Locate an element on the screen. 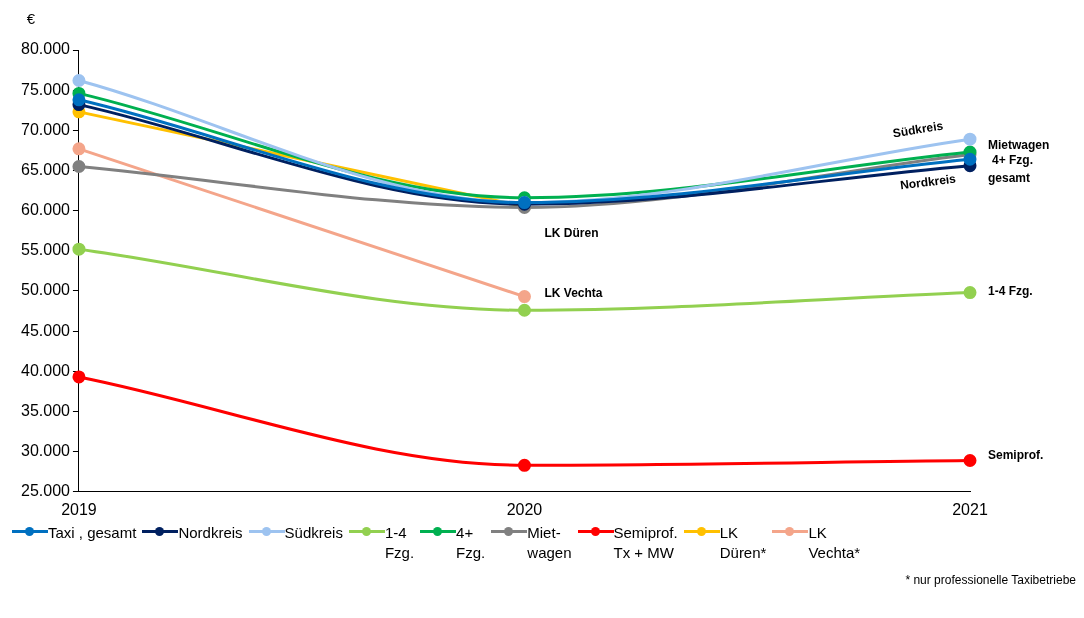  annotation: Südkreis is located at coordinates (918, 129).